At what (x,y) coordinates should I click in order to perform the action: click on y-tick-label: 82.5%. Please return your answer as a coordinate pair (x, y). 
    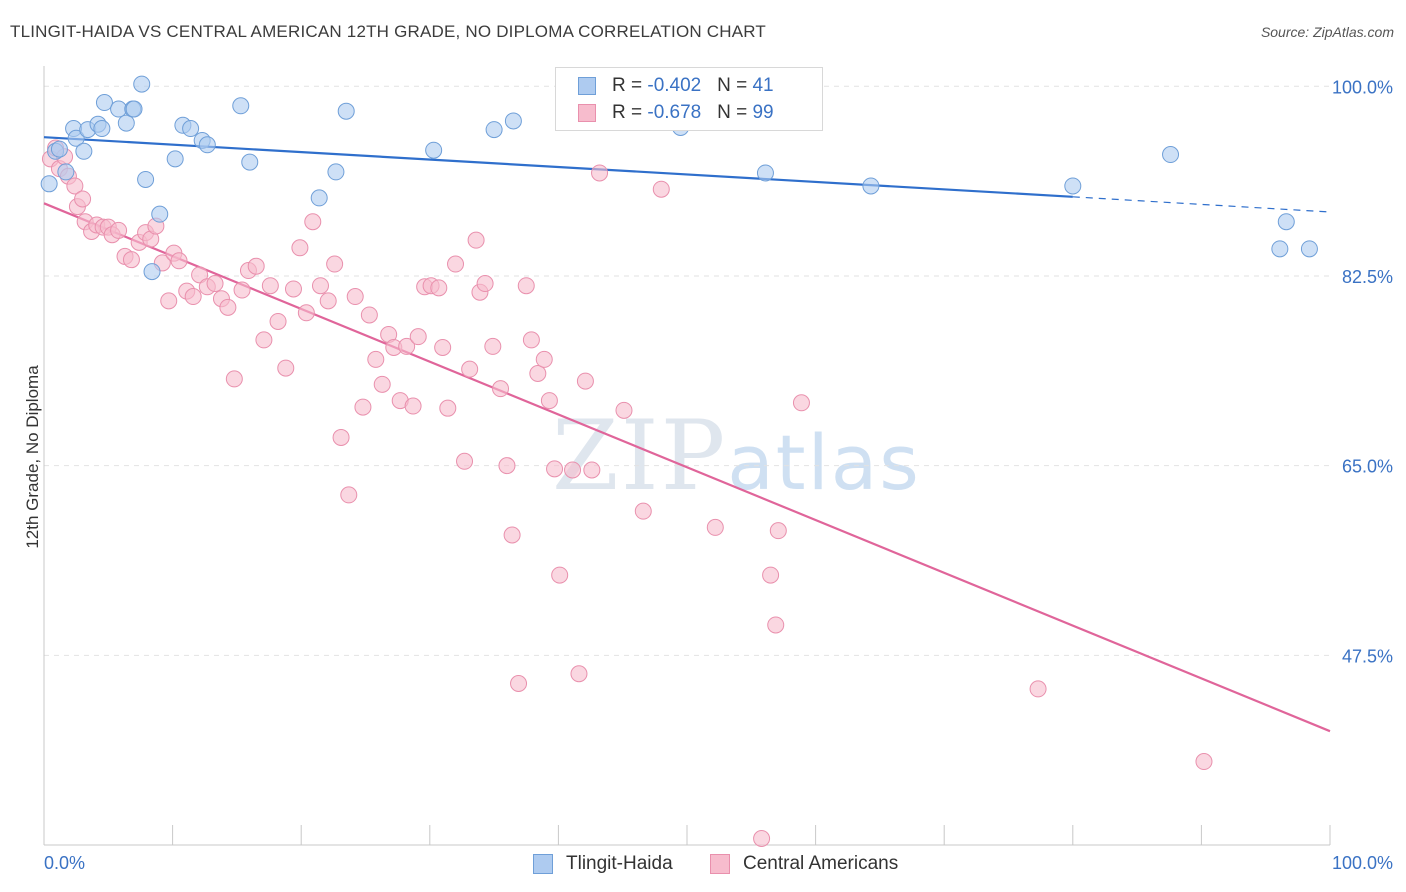
    Looking at the image, I should click on (1367, 277).